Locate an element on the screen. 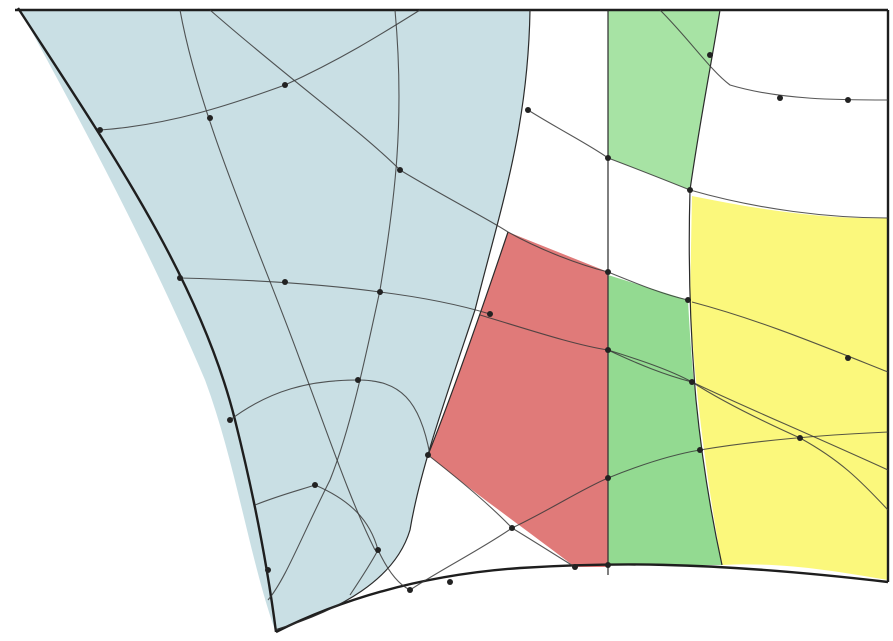 This screenshot has width=893, height=641. region-red is located at coordinates (518, 399).